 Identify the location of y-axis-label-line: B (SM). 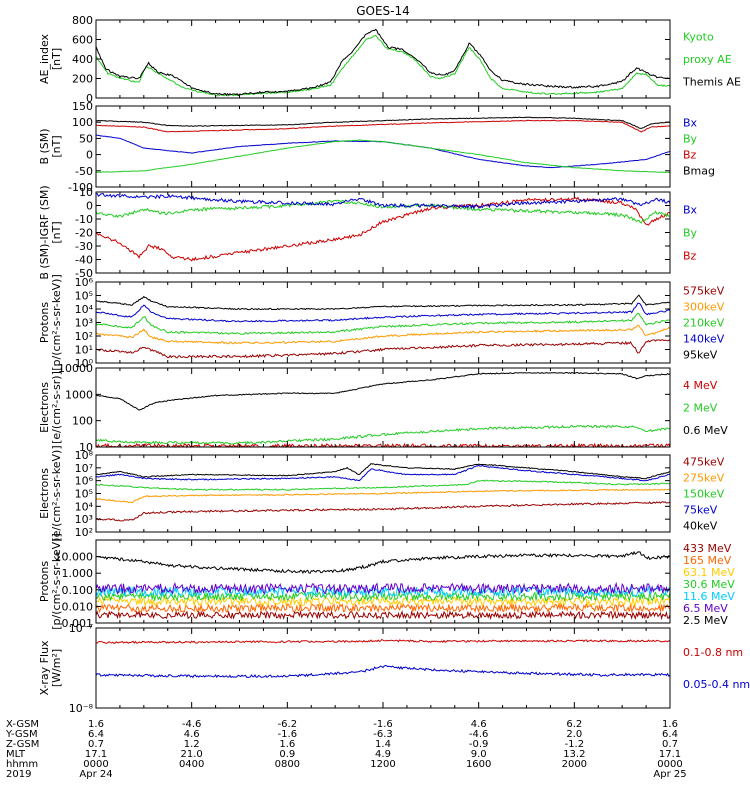
(44, 146).